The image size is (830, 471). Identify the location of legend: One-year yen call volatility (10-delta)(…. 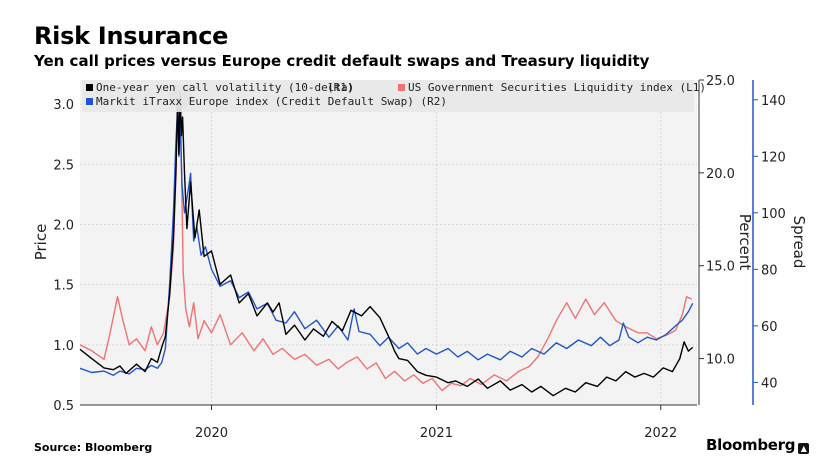
(394, 96).